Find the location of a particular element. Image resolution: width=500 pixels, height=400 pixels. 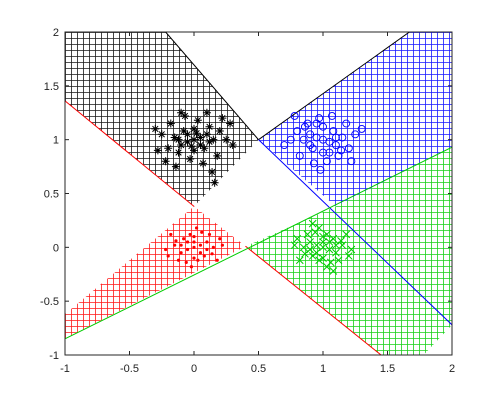

series-4-cross-points is located at coordinates (323, 247).